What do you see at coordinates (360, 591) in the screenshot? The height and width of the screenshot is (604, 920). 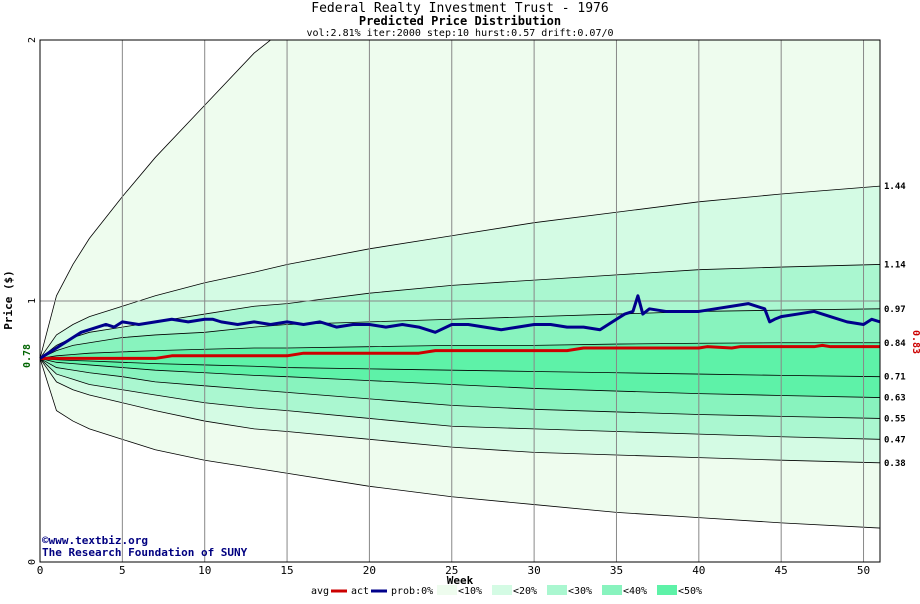 I see `legend-label-act: act` at bounding box center [360, 591].